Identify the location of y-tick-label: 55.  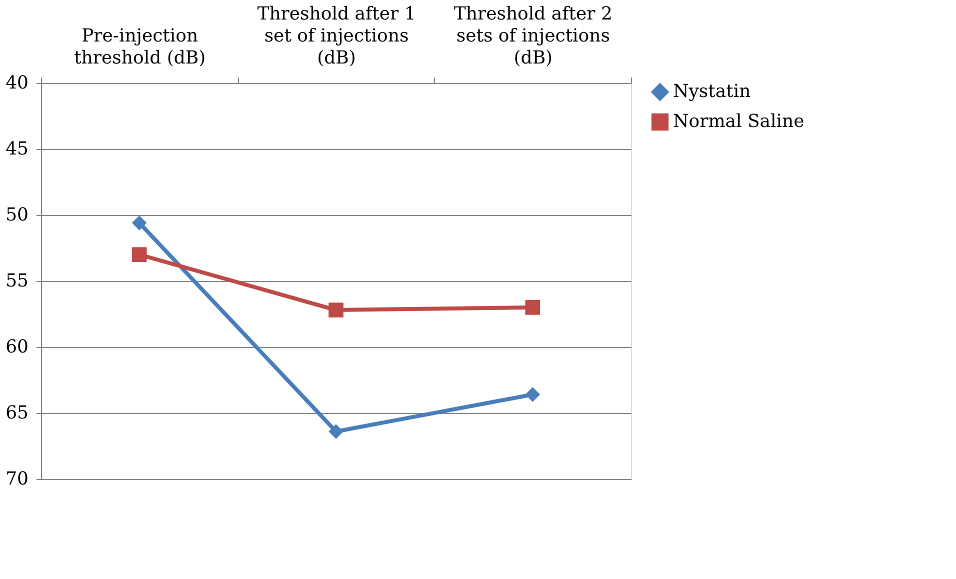
(17, 281).